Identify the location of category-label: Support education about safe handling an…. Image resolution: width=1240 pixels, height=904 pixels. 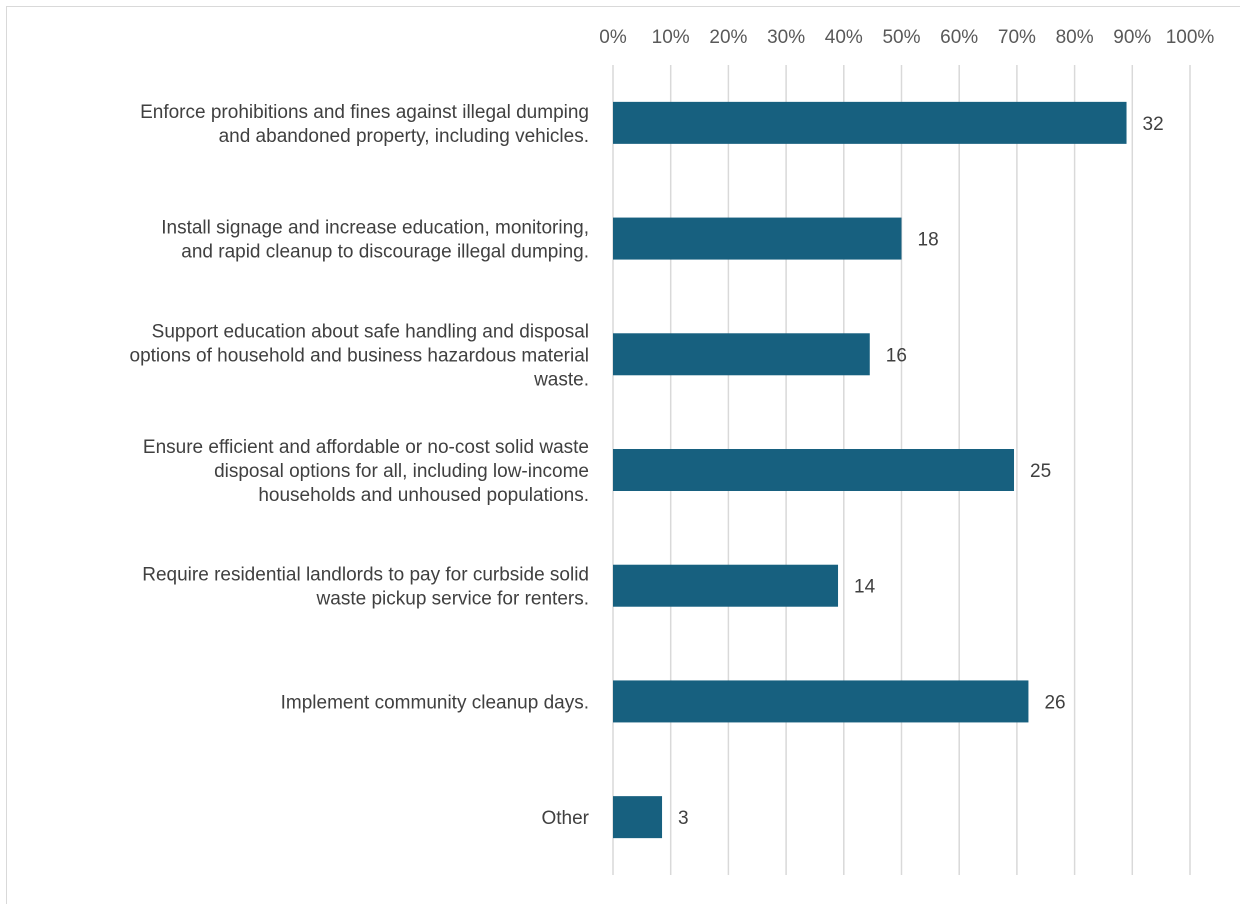
(359, 355).